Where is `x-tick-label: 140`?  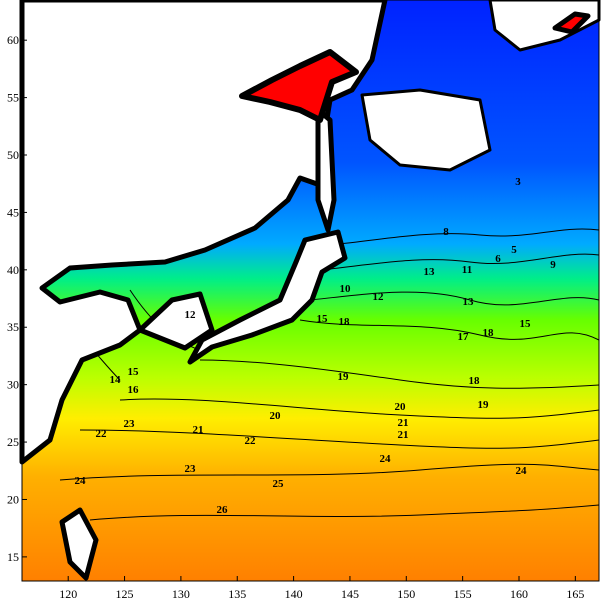 x-tick-label: 140 is located at coordinates (294, 594).